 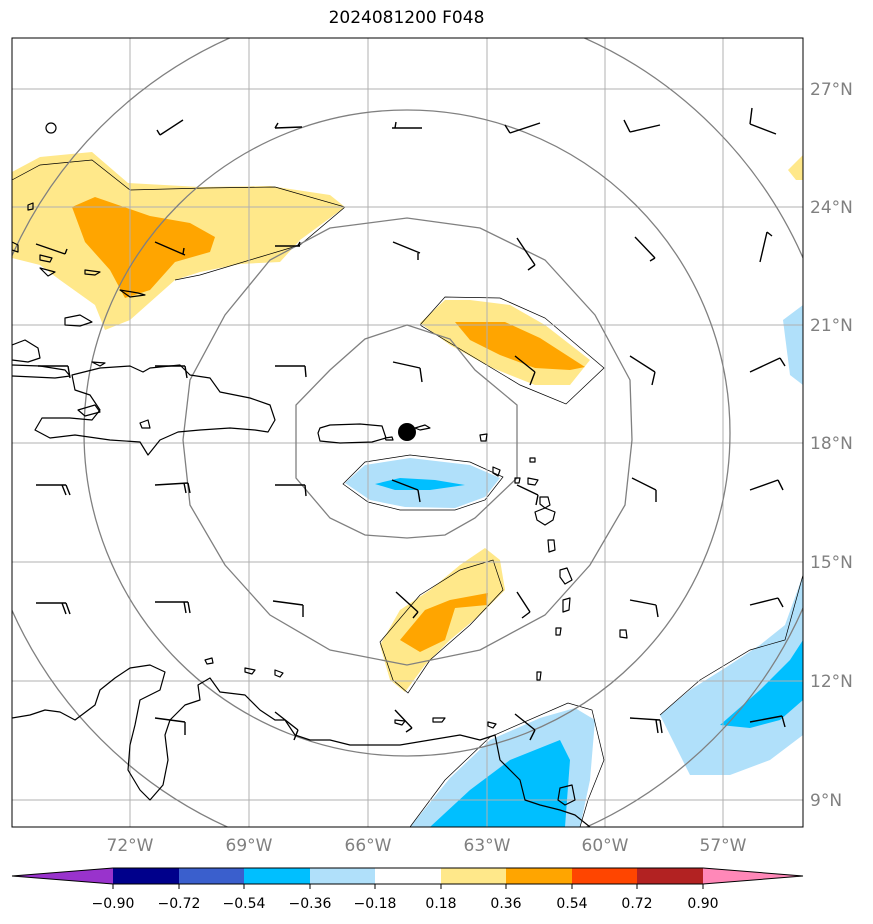 I want to click on lat-label: 27°N, so click(x=831, y=90).